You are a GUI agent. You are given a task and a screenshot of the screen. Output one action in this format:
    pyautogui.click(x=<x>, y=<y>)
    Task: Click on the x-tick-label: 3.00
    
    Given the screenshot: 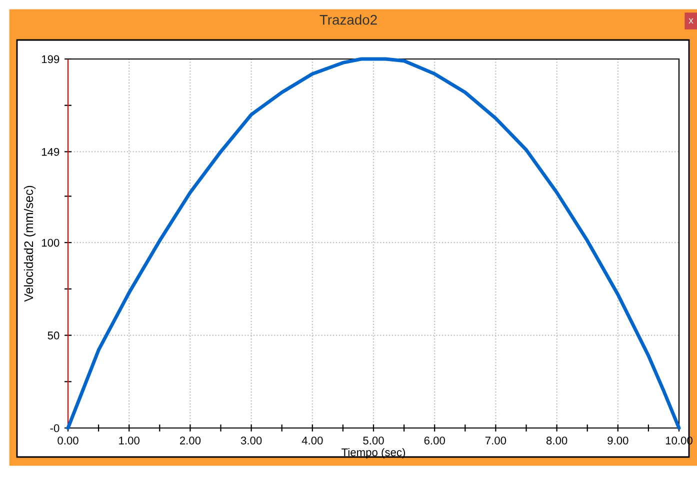 What is the action you would take?
    pyautogui.click(x=251, y=440)
    